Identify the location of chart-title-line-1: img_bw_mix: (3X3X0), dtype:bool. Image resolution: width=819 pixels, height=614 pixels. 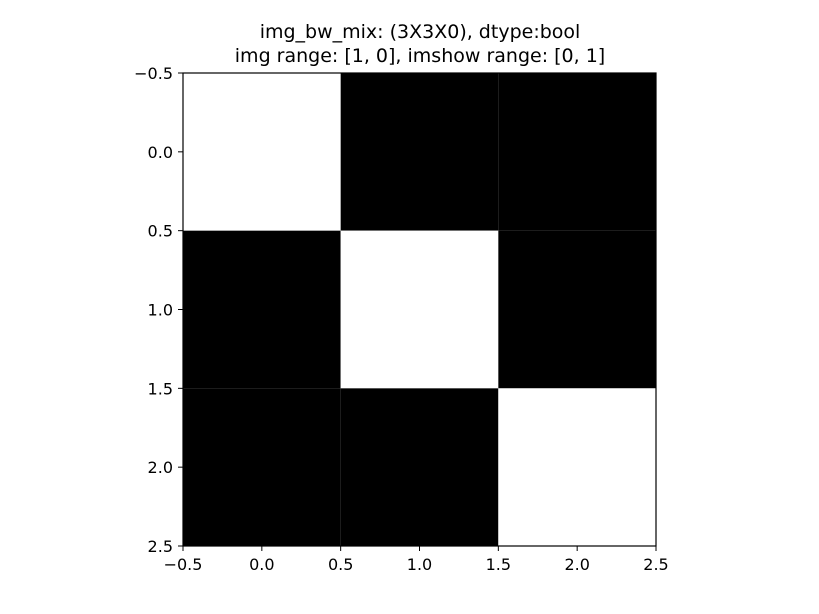
(420, 32).